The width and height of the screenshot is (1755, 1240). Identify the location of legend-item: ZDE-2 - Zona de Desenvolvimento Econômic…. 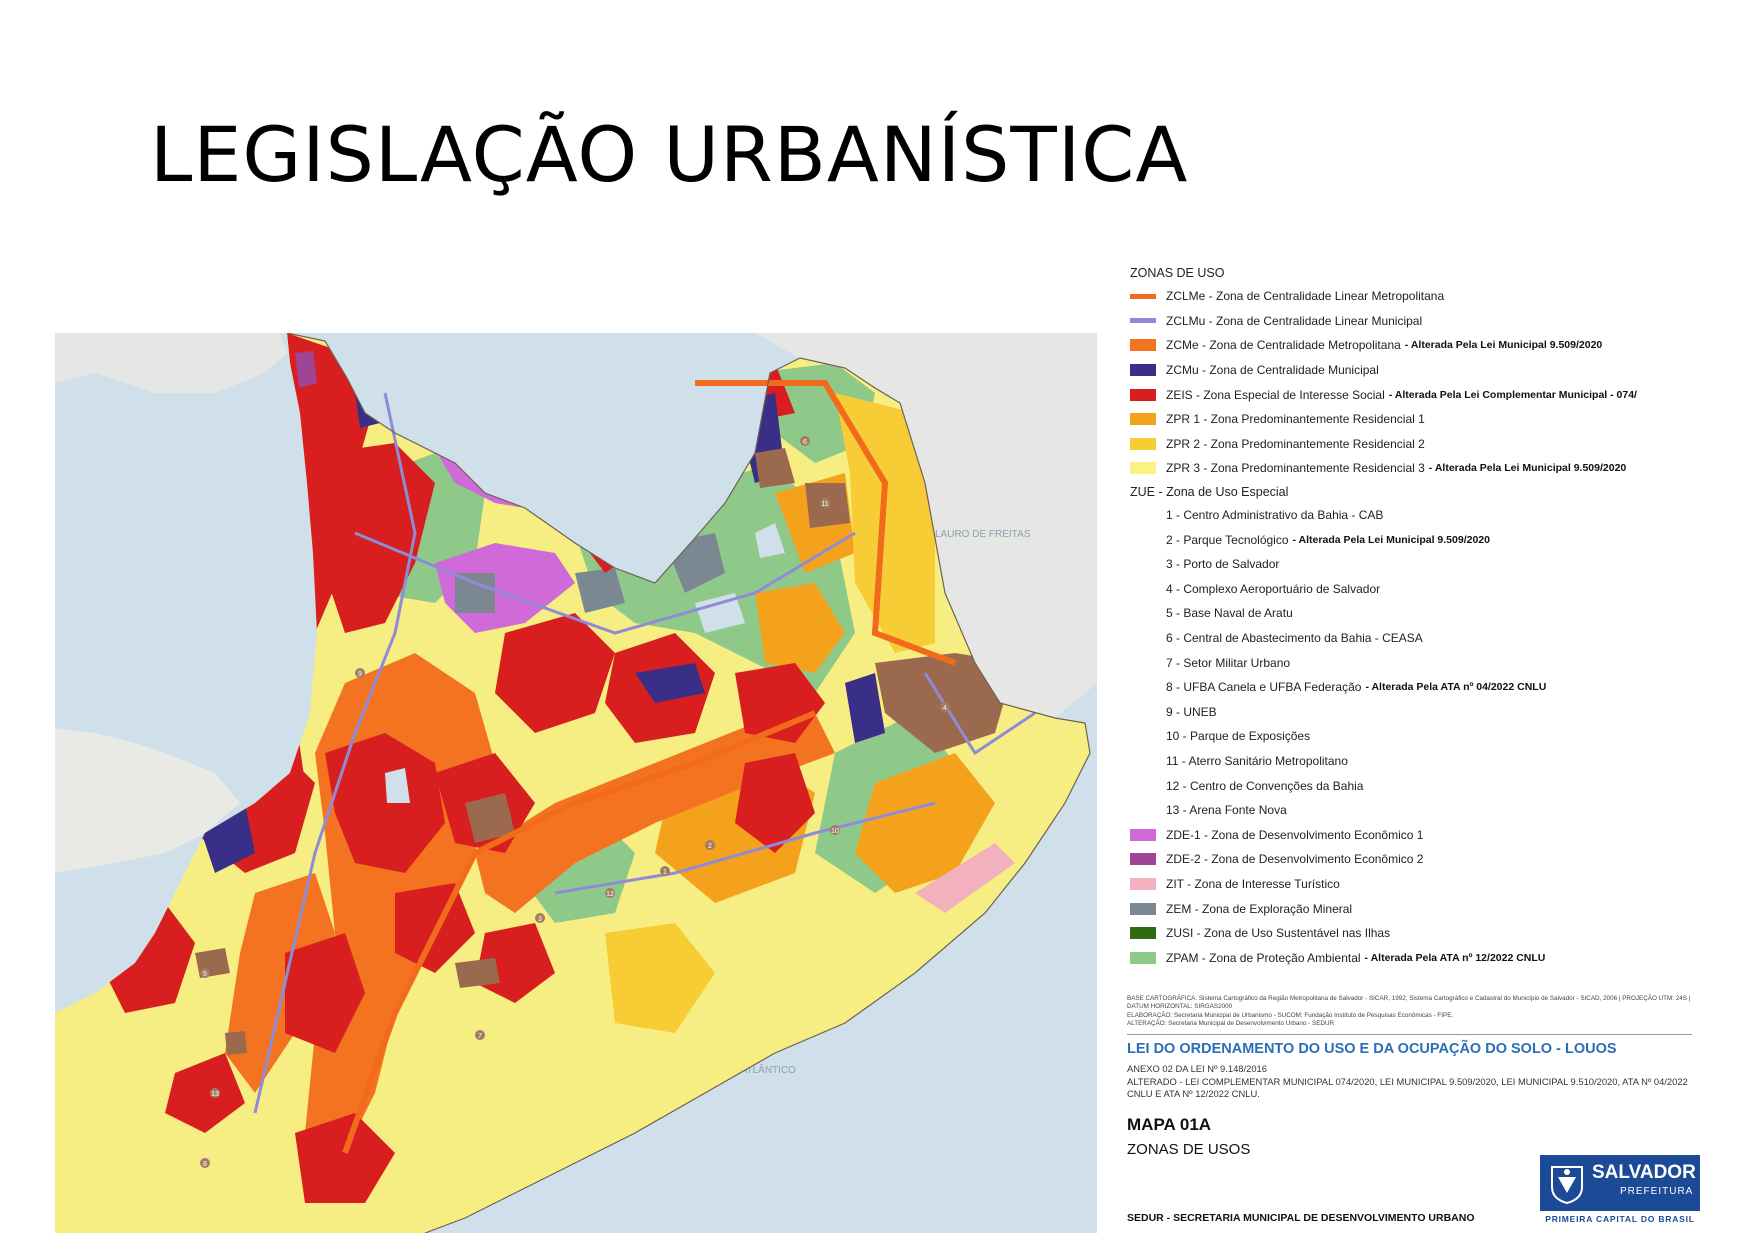
(1410, 859).